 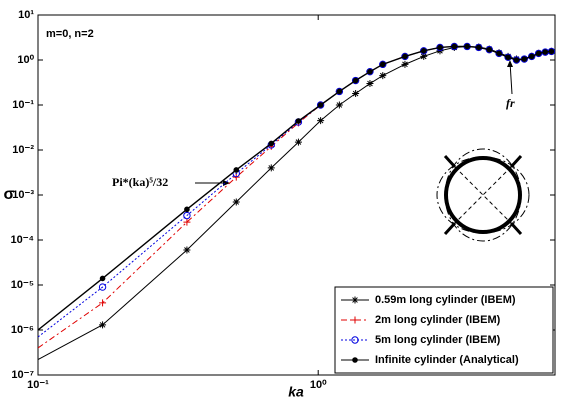 I want to click on y-tick-label: 10⁻⁵, so click(x=22, y=285).